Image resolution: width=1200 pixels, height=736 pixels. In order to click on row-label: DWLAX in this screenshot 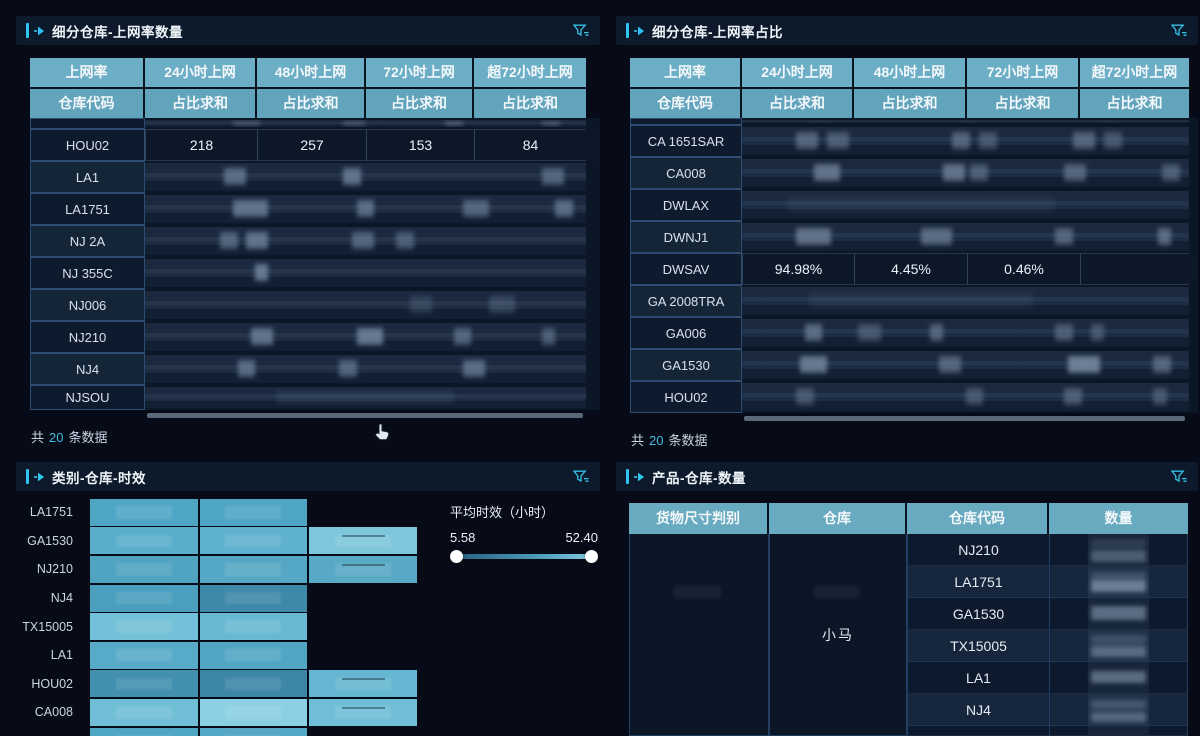, I will do `click(686, 205)`.